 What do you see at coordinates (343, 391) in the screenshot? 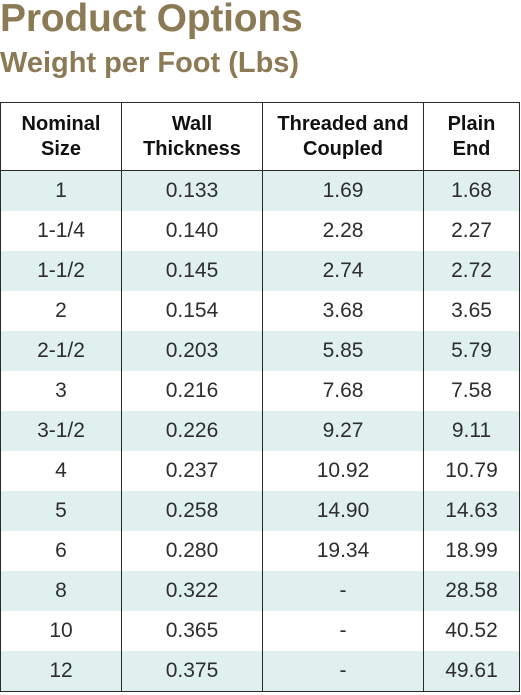
I see `cell-threaded-and-coupled: 7.68` at bounding box center [343, 391].